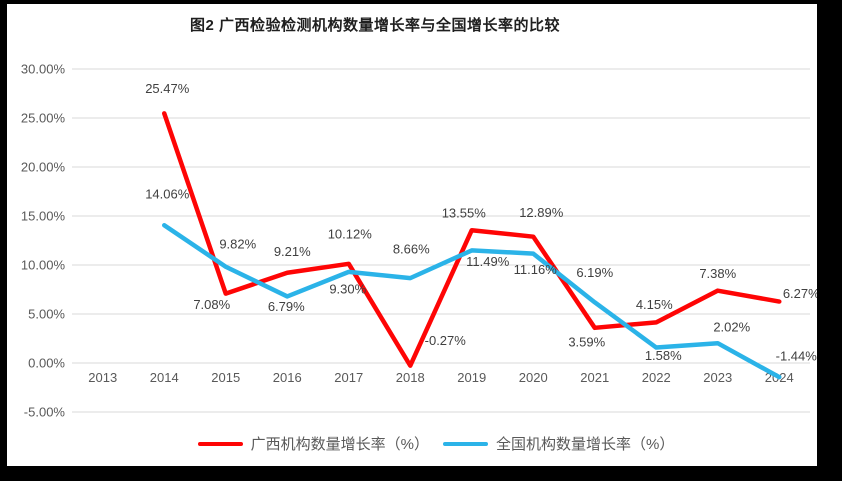 This screenshot has height=481, width=842. Describe the element at coordinates (586, 341) in the screenshot. I see `data-label: 3.59%` at that location.